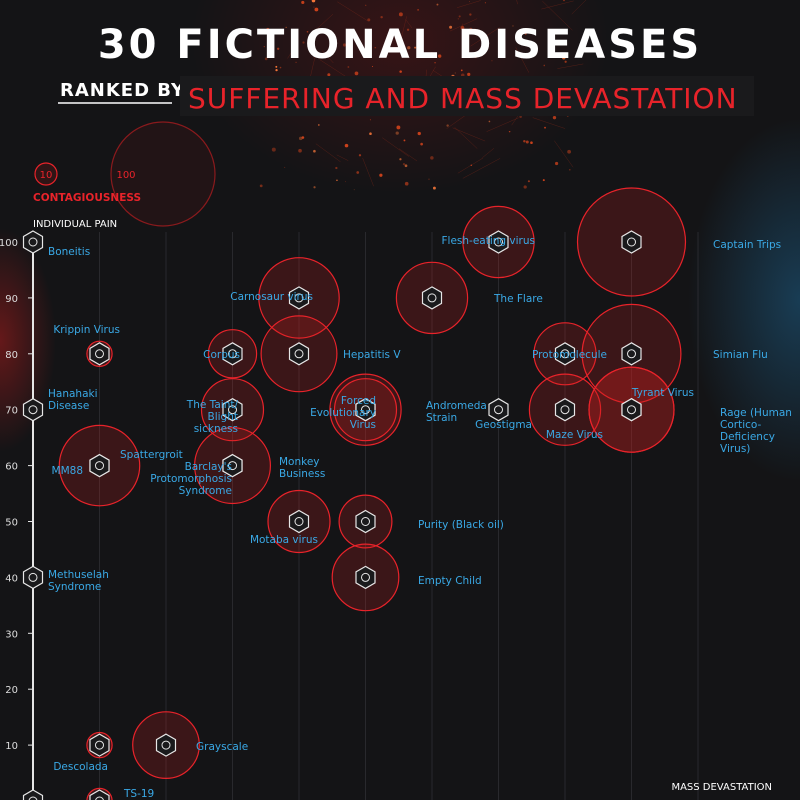 The height and width of the screenshot is (800, 800). Describe the element at coordinates (450, 581) in the screenshot. I see `point-label: Empty Child` at that location.